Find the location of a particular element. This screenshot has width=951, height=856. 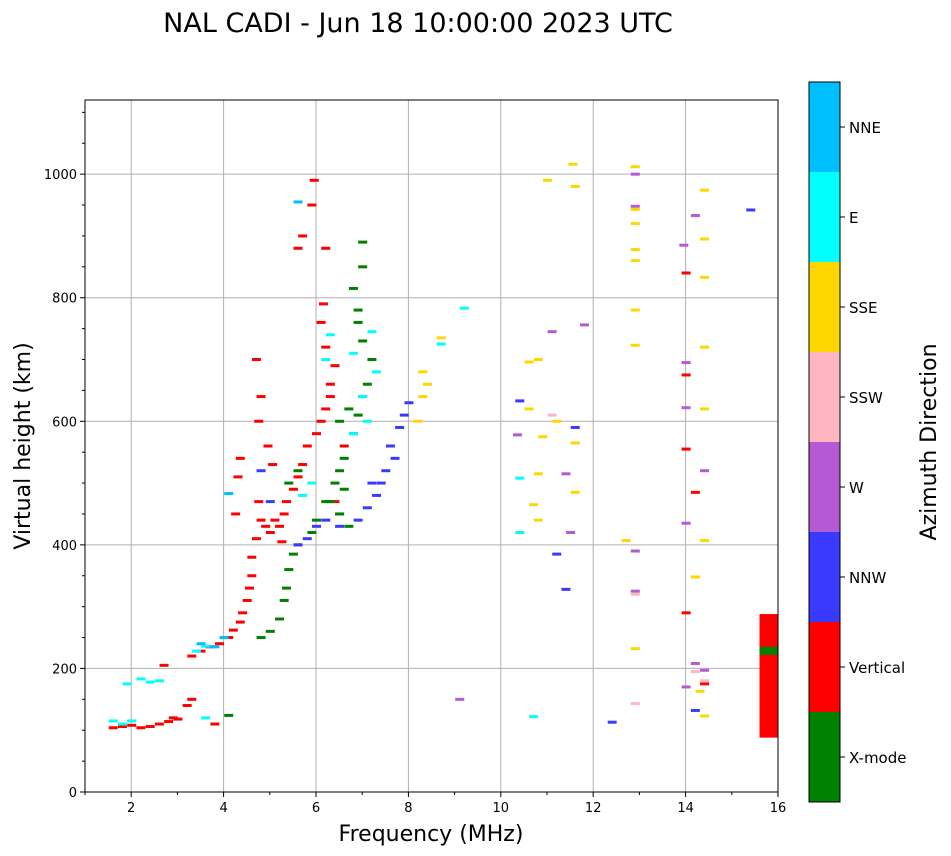

x-tick-label: 14 is located at coordinates (685, 808).